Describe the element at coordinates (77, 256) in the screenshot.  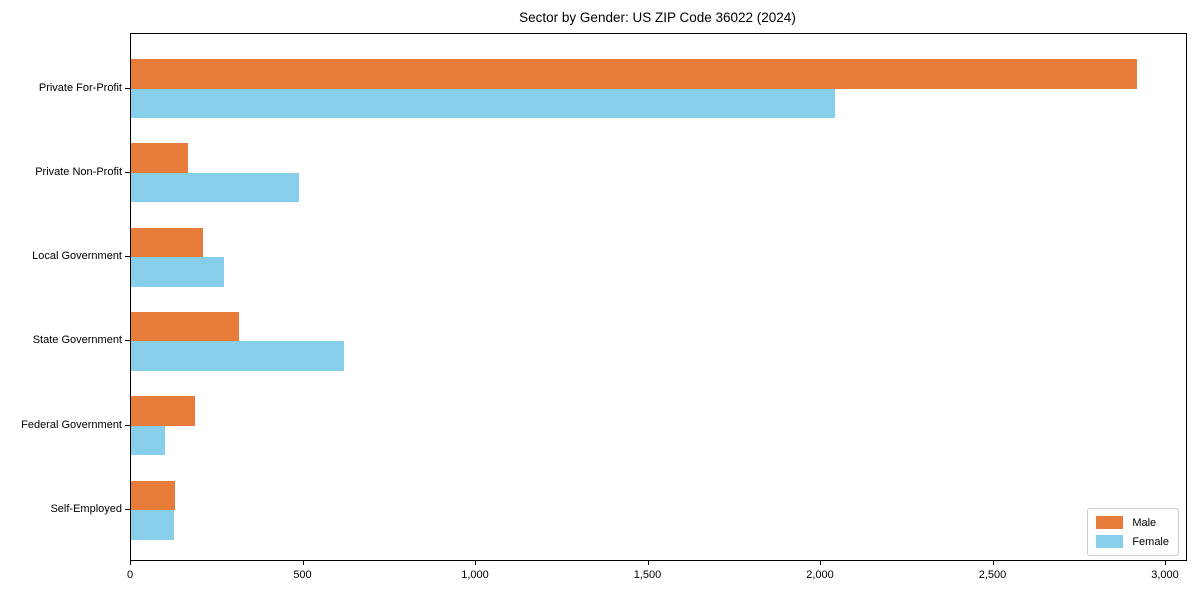
I see `y-tick-label-2: Local Government` at that location.